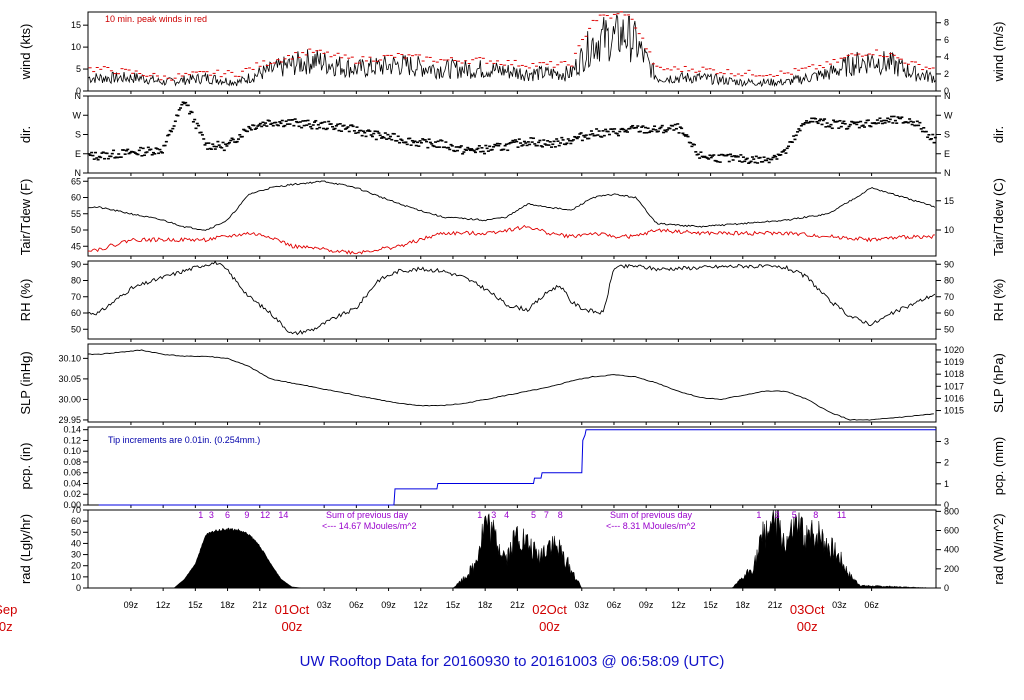 The width and height of the screenshot is (1024, 700). What do you see at coordinates (511, 298) in the screenshot?
I see `rh-line` at bounding box center [511, 298].